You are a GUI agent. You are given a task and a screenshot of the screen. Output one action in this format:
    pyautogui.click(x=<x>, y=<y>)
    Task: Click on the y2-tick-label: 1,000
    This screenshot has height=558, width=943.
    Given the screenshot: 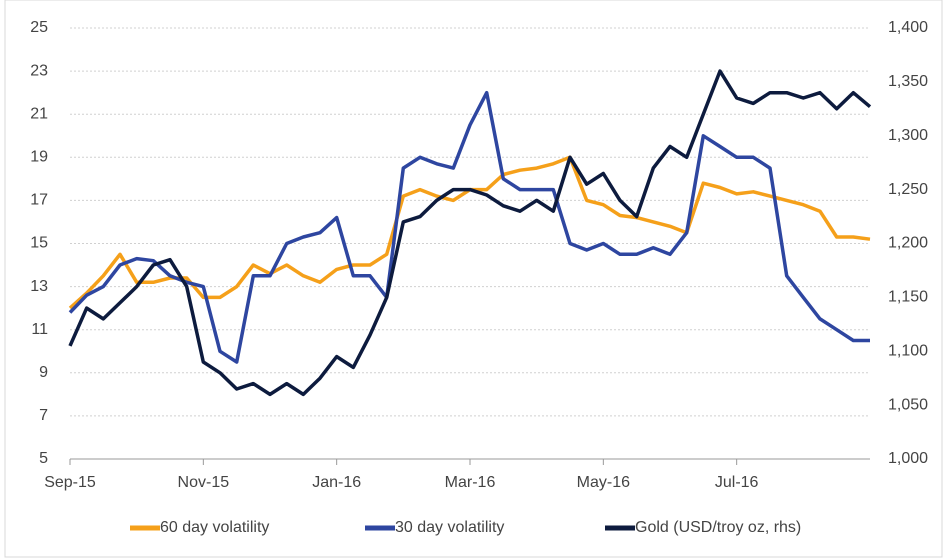 What is the action you would take?
    pyautogui.click(x=908, y=458)
    